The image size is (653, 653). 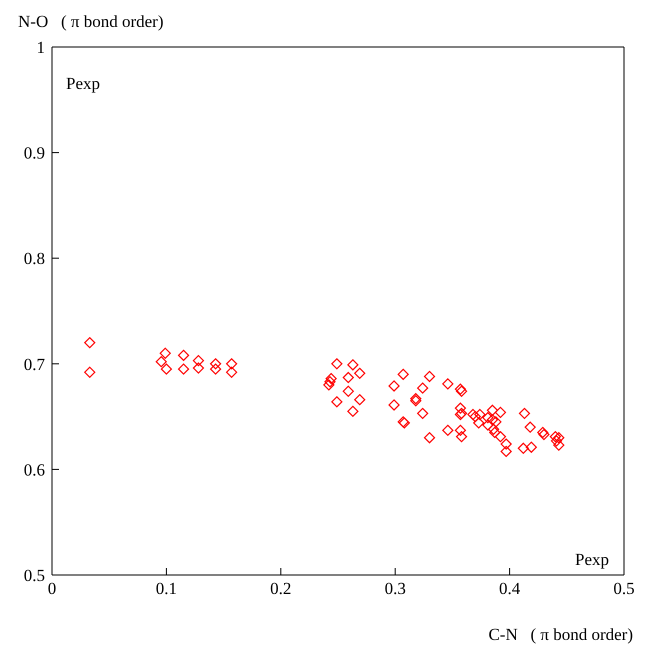 I want to click on x-axis-title: C-N ( π bond order), so click(x=560, y=635).